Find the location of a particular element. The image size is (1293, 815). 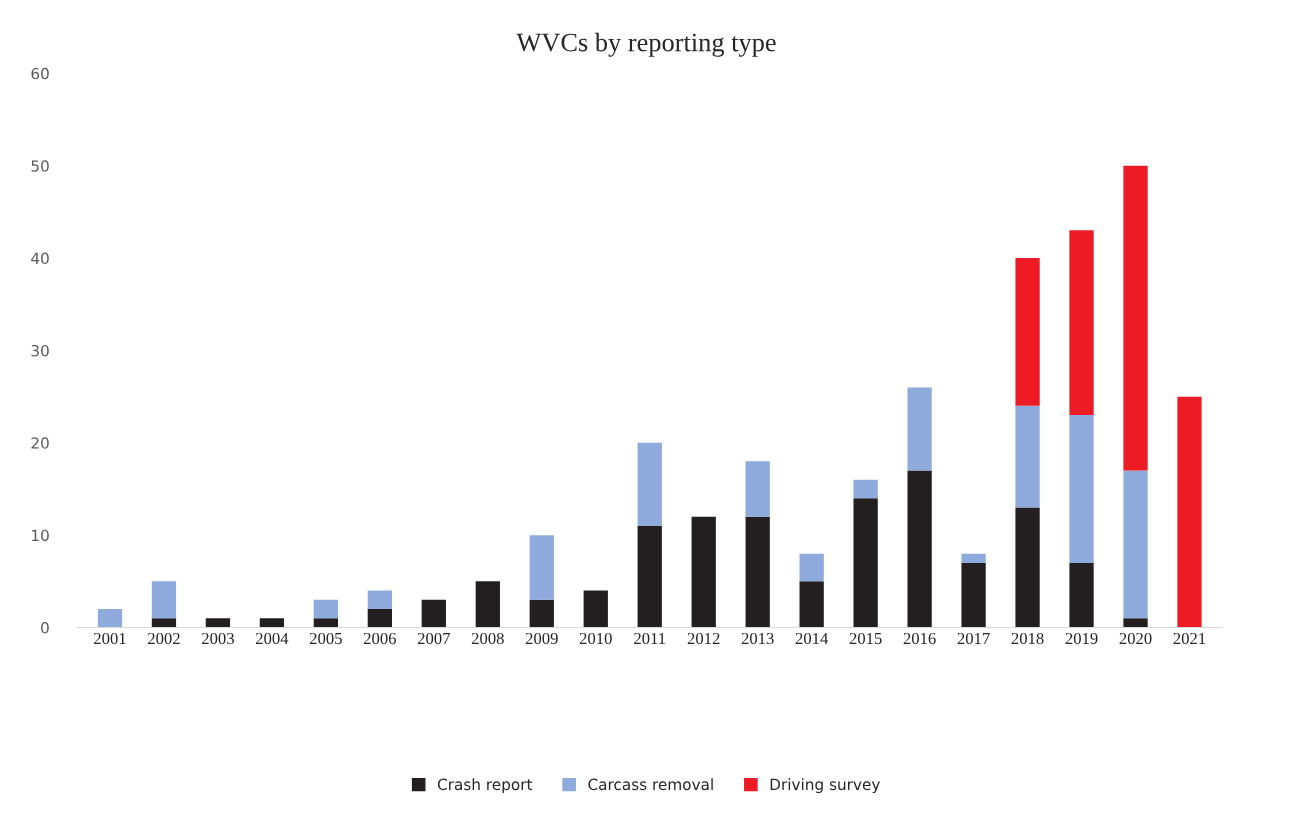

y-tick-label: 10 is located at coordinates (40, 535).